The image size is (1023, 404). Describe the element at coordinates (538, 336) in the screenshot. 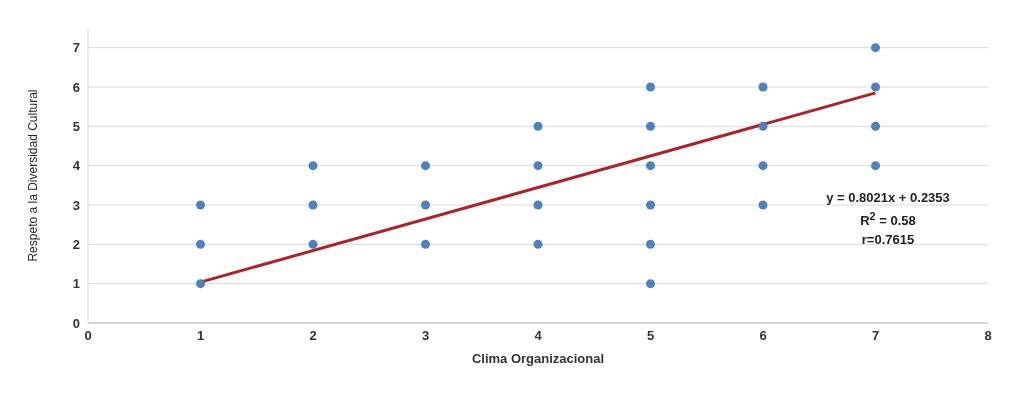

I see `x-tick-label: 4` at that location.